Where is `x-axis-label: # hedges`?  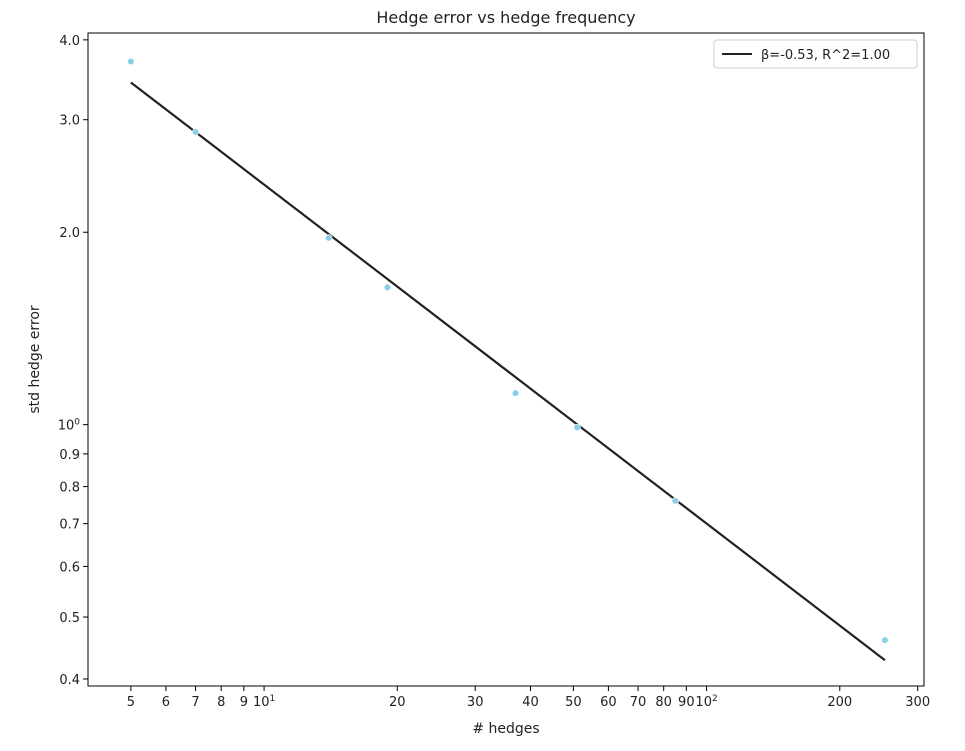 x-axis-label: # hedges is located at coordinates (505, 729).